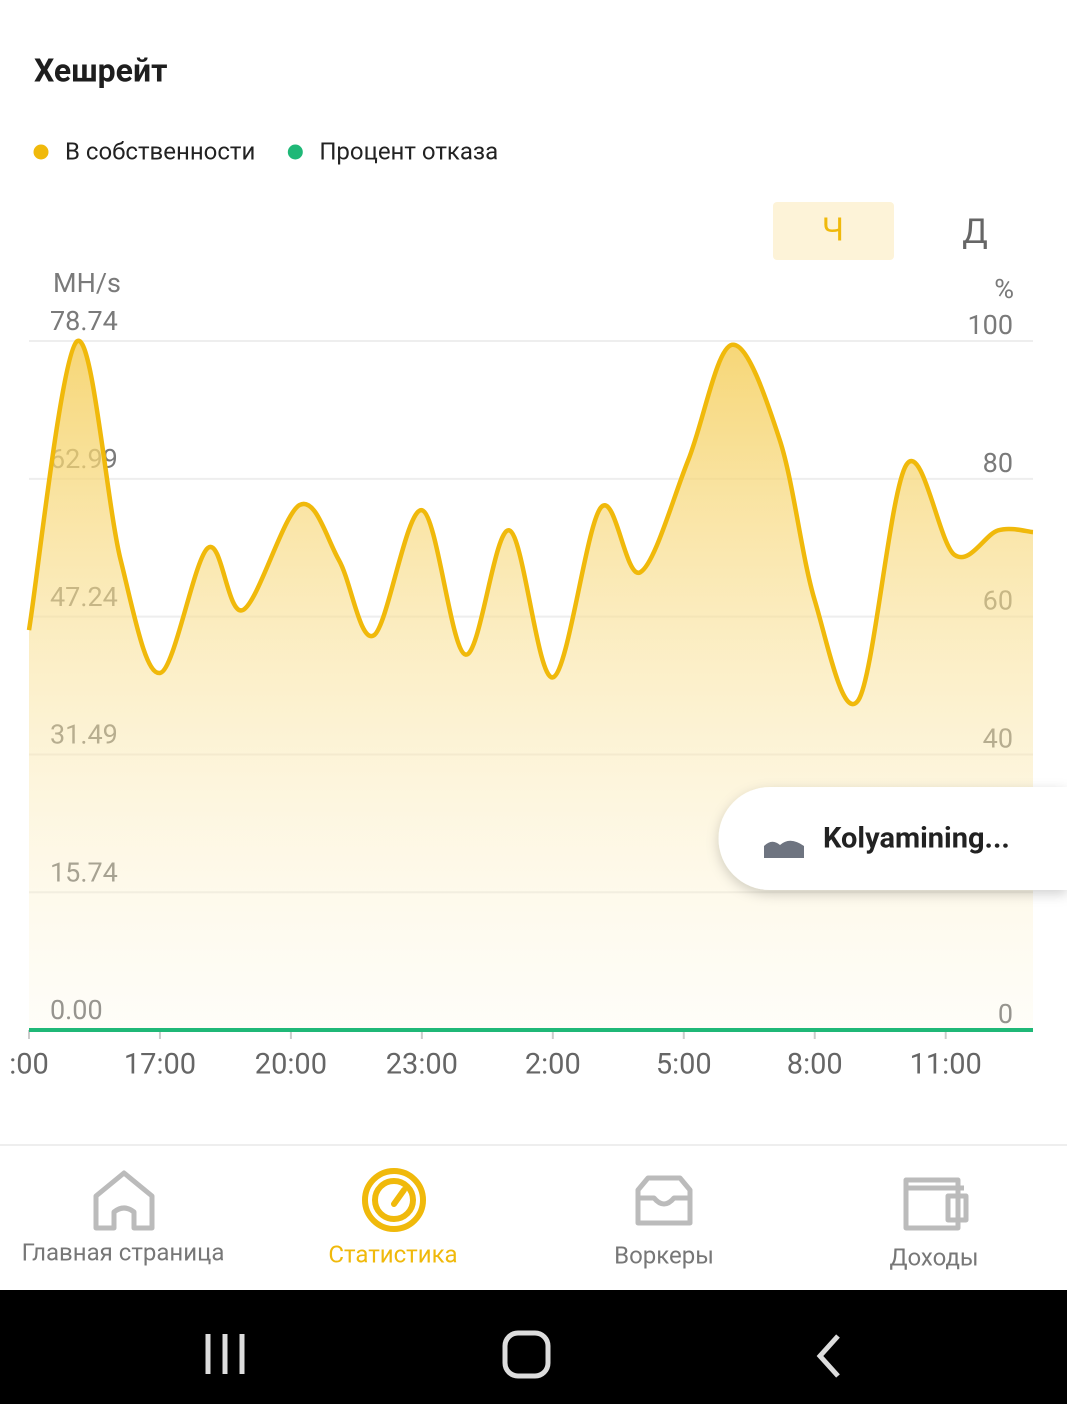  Describe the element at coordinates (160, 1065) in the screenshot. I see `x-tick-label: 17:00` at that location.